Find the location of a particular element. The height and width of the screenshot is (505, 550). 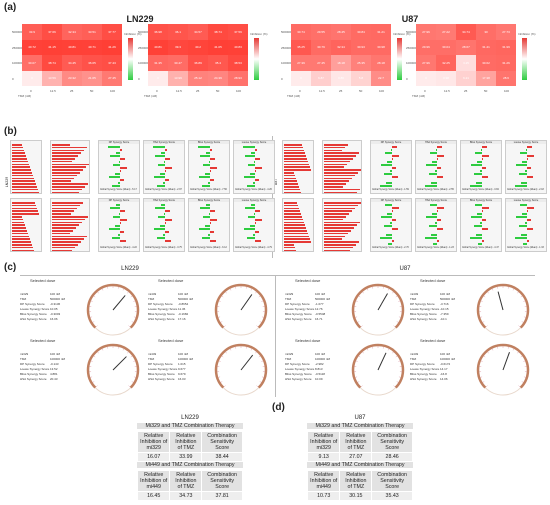

selected-dose-label: Selected dose is located at coordinates (171, 340).